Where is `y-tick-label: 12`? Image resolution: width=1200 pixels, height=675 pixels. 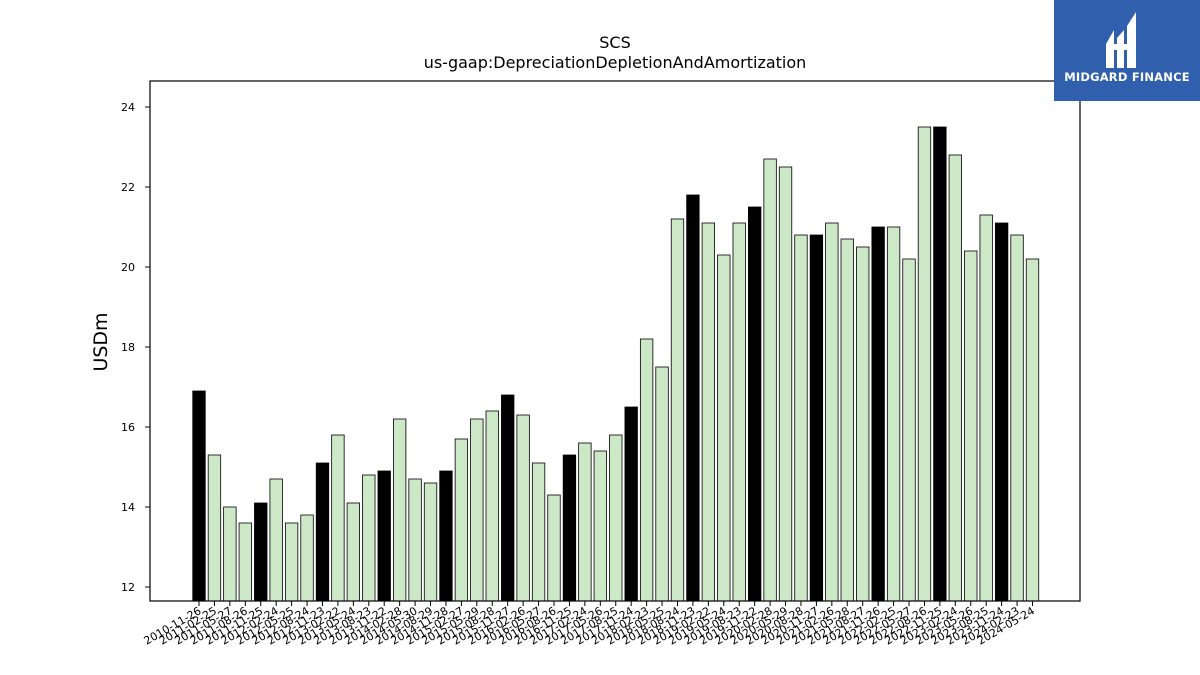 y-tick-label: 12 is located at coordinates (128, 587).